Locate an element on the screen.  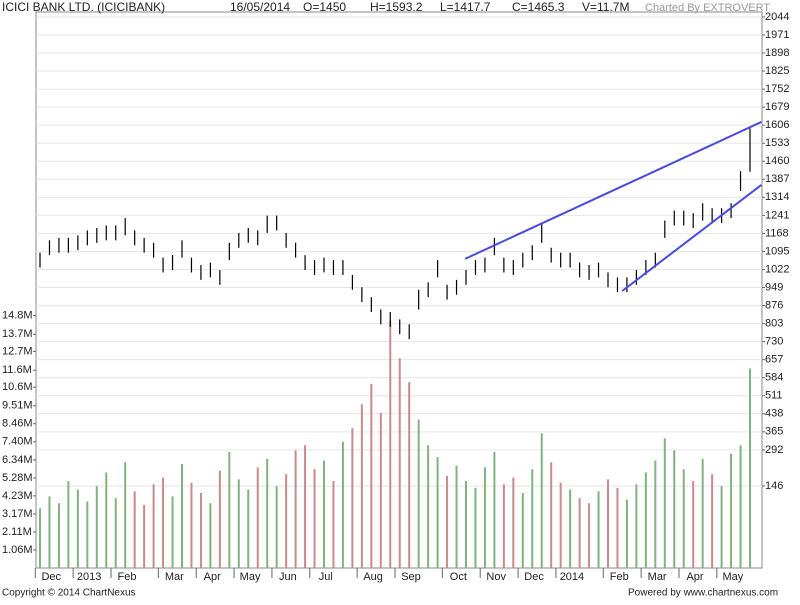
y-tick-label: 1241 is located at coordinates (777, 215).